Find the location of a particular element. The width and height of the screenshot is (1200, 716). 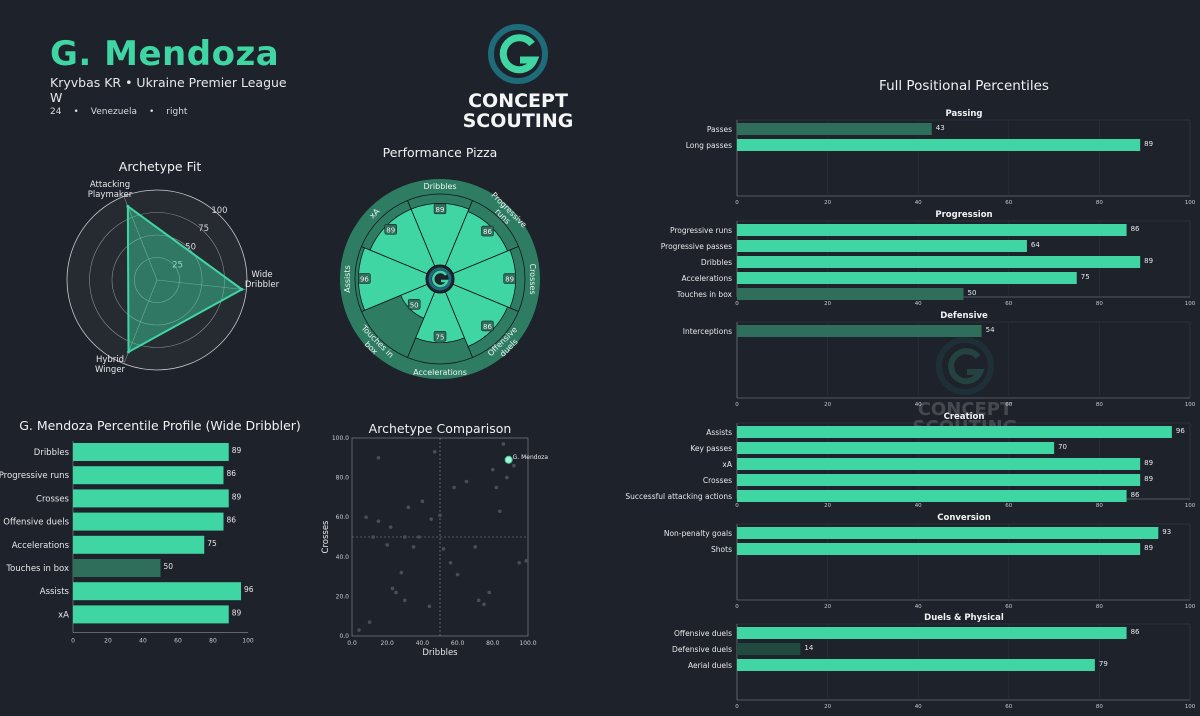

logo-word-1: CONCEPT is located at coordinates (518, 101).